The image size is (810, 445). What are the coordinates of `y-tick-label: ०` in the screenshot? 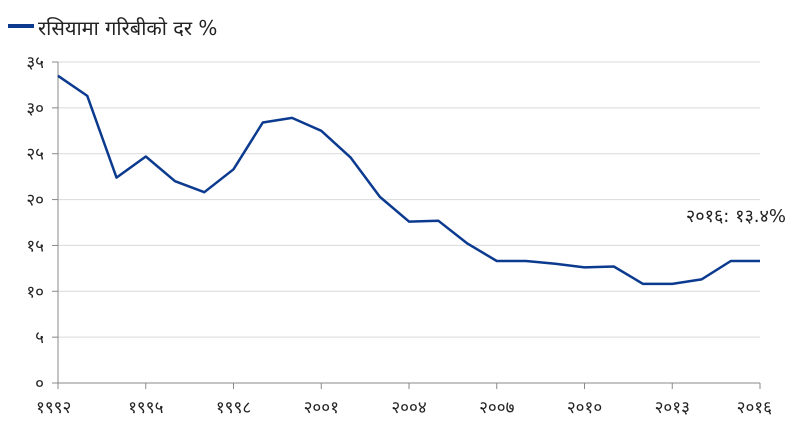 It's located at (39, 384).